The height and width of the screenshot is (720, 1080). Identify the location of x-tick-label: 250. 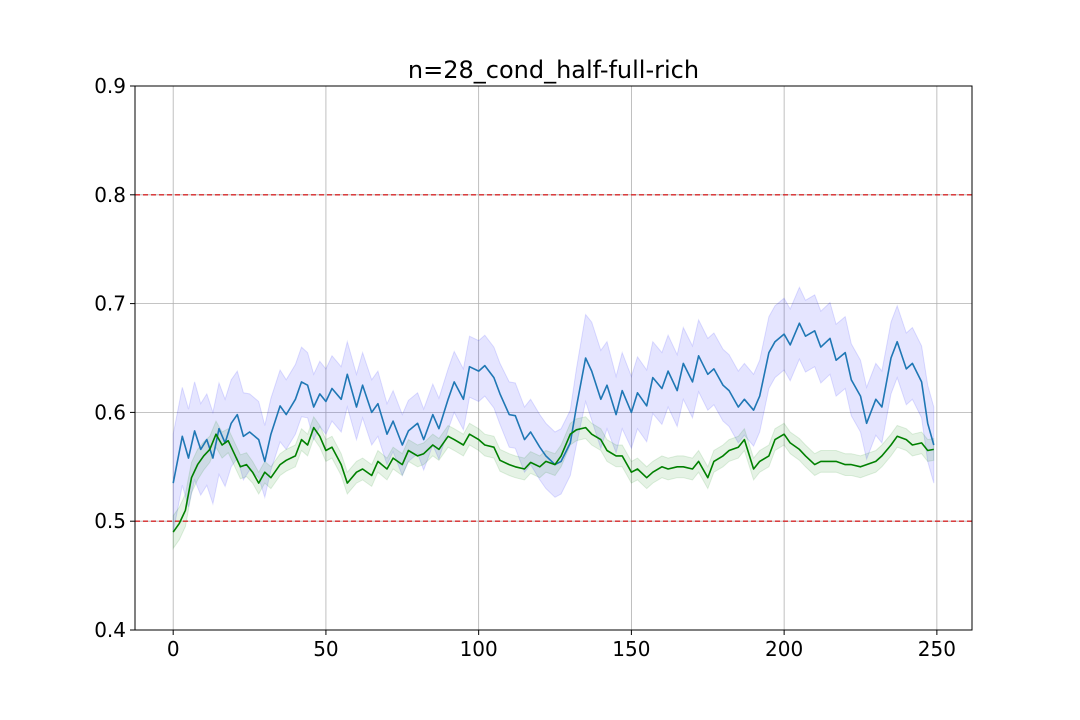
(937, 649).